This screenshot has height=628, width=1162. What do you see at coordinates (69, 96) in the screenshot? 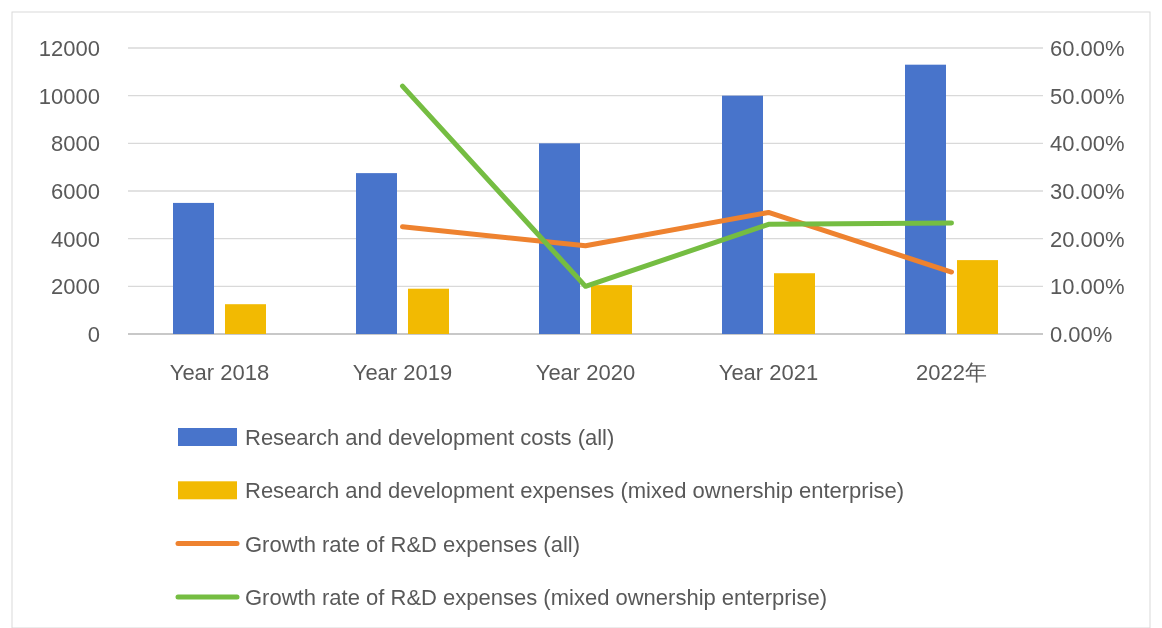
I see `y-tick-label: 10000` at bounding box center [69, 96].